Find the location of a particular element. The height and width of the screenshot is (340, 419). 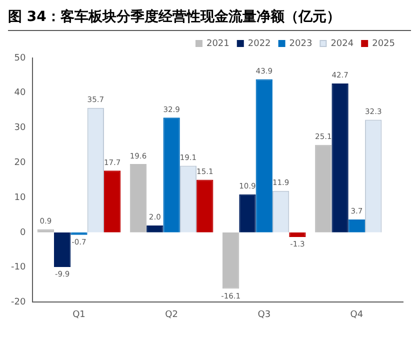

y-tick-label: 0 is located at coordinates (23, 233).